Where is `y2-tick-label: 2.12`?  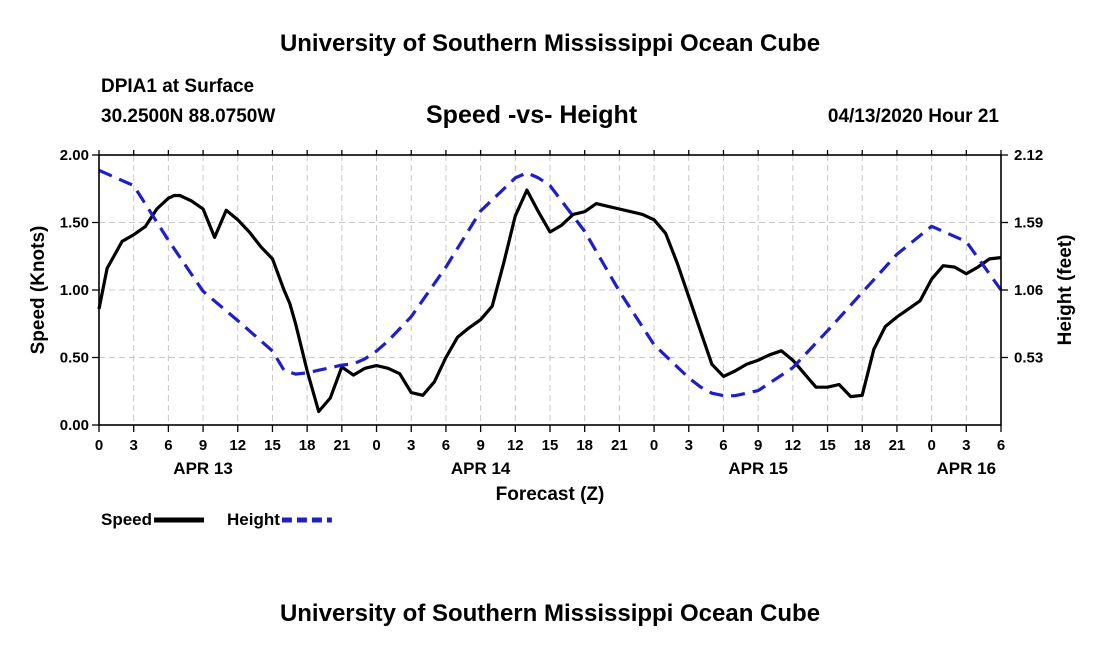
y2-tick-label: 2.12 is located at coordinates (1028, 155).